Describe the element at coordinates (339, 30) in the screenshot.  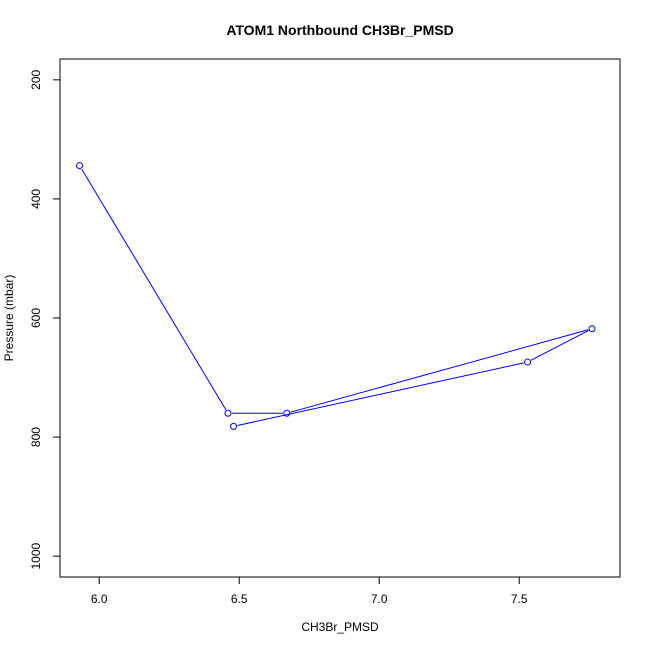
I see `chart-title: ATOM1 Northbound CH3Br_PMSD` at that location.